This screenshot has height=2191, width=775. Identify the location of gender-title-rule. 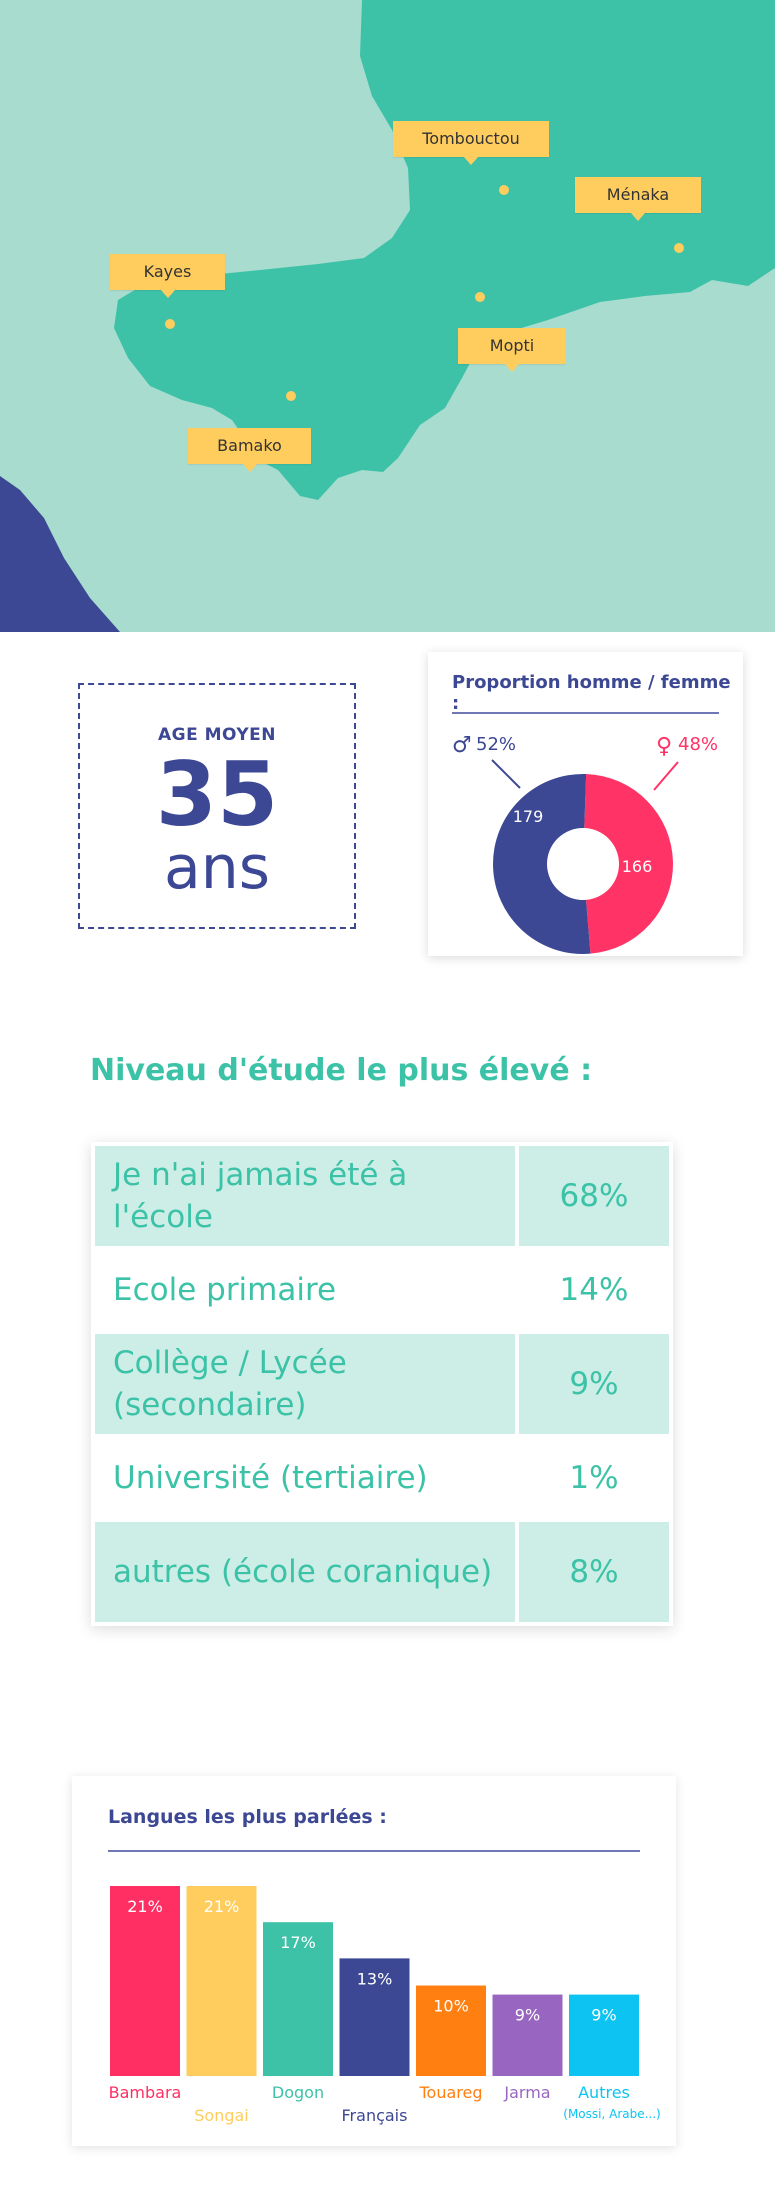
(585, 713).